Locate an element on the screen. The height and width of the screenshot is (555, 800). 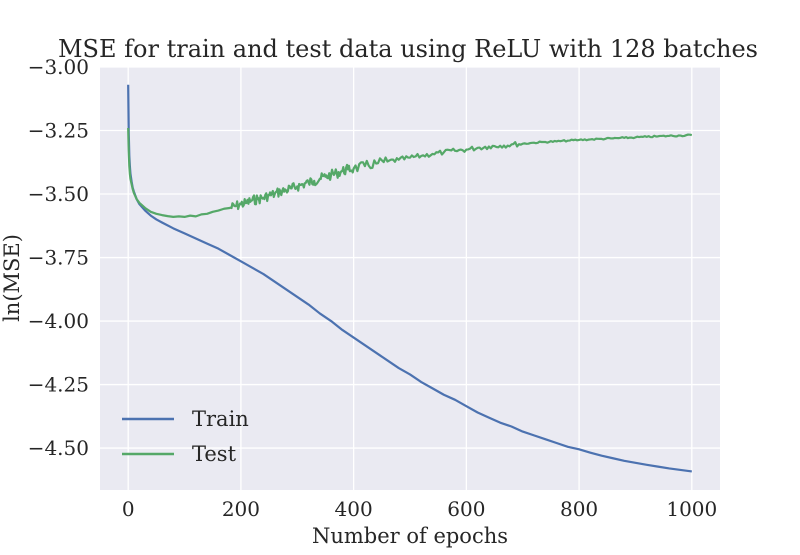
x-tick-label: 1000 is located at coordinates (691, 509).